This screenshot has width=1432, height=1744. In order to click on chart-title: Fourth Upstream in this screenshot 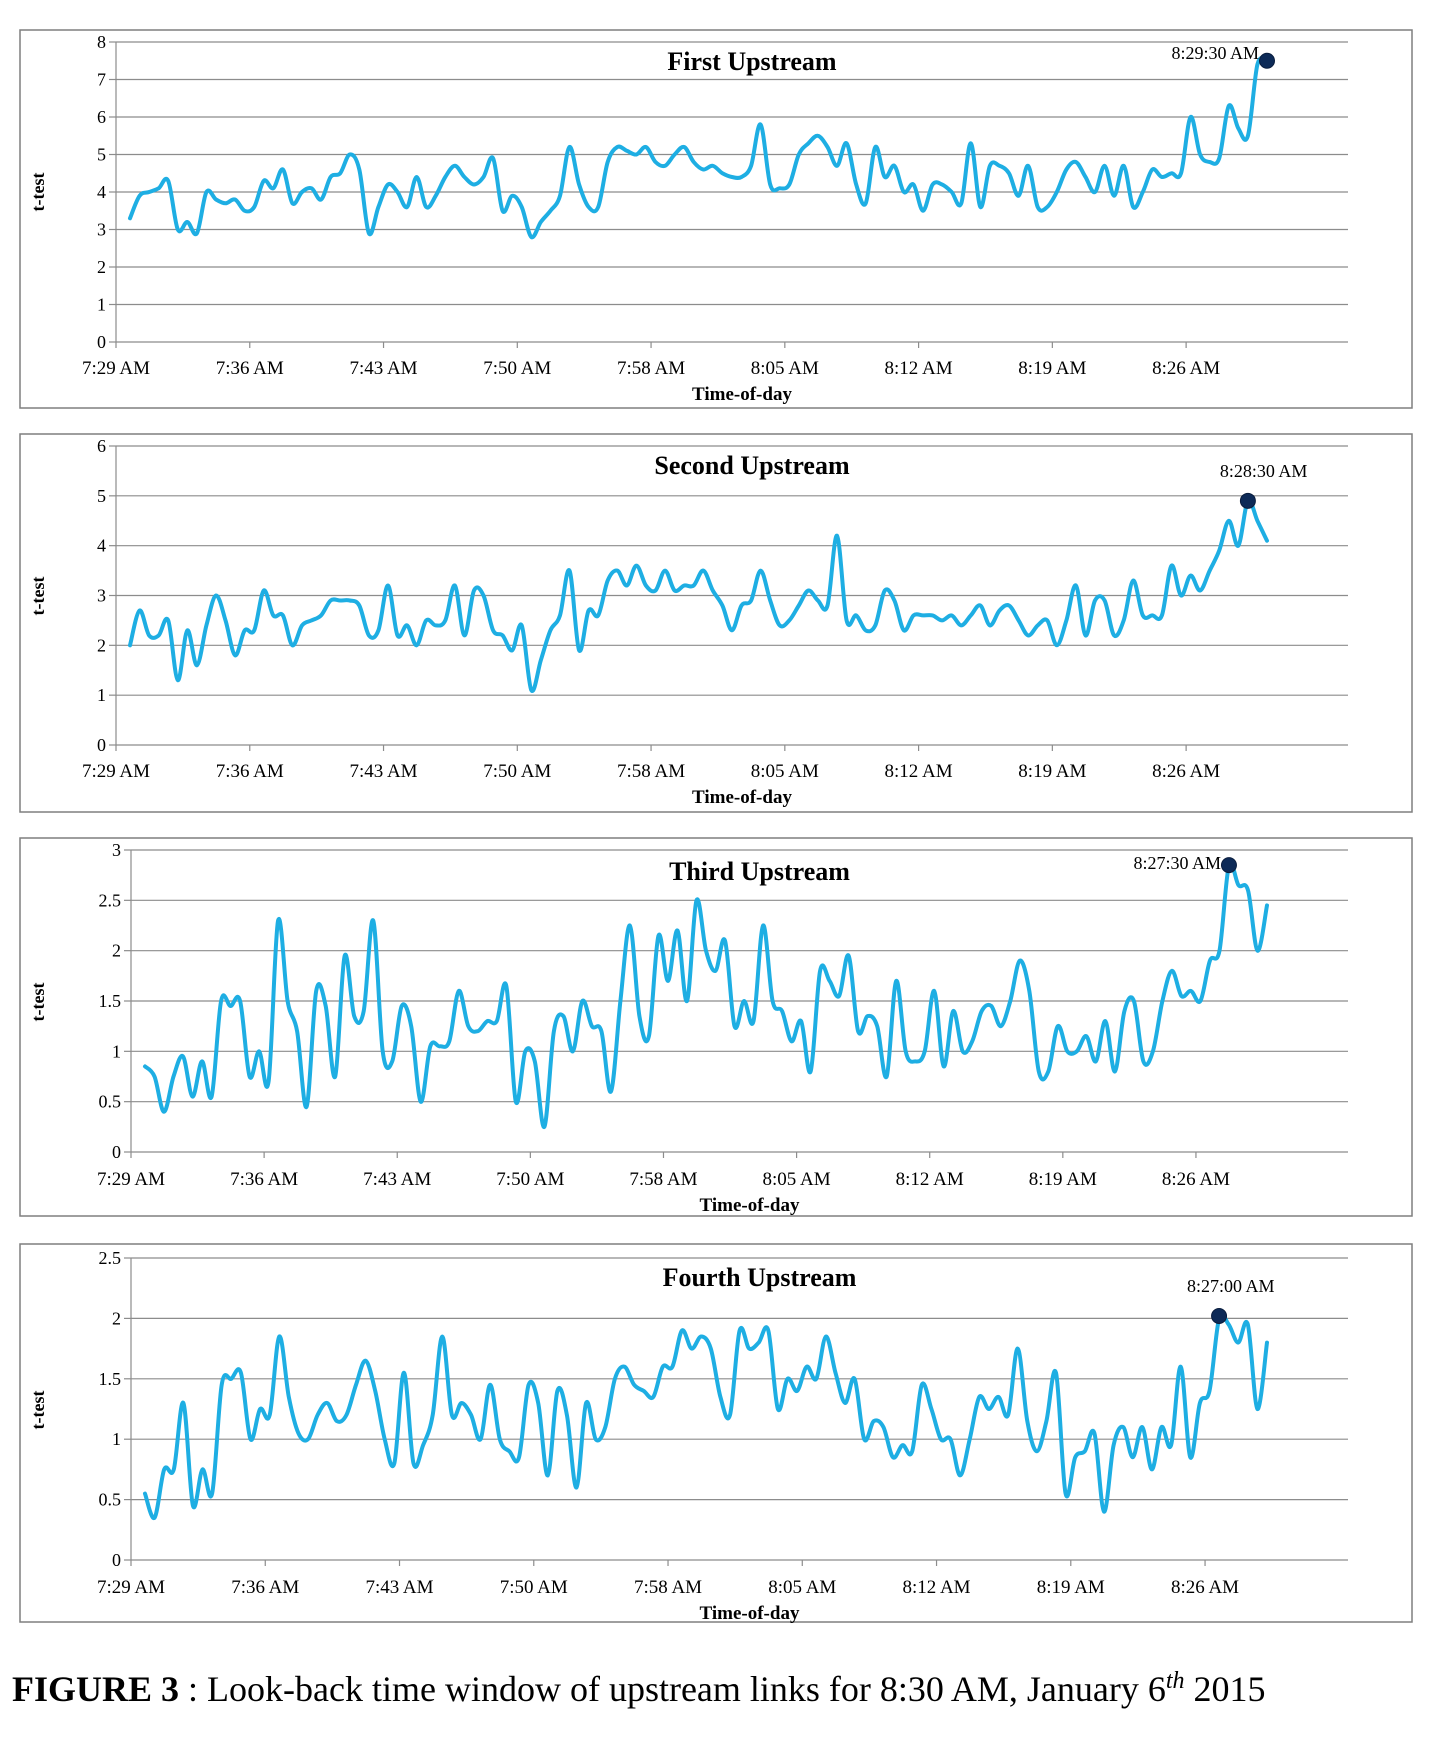, I will do `click(760, 1277)`.